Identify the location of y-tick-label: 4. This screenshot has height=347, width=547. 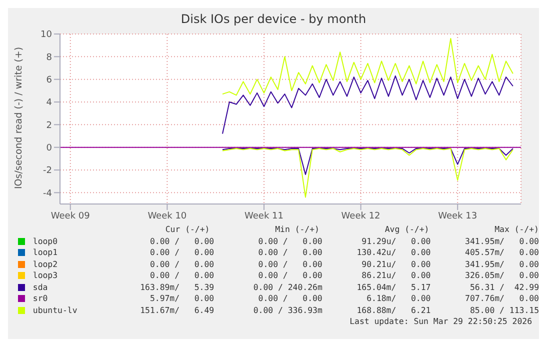
(49, 103).